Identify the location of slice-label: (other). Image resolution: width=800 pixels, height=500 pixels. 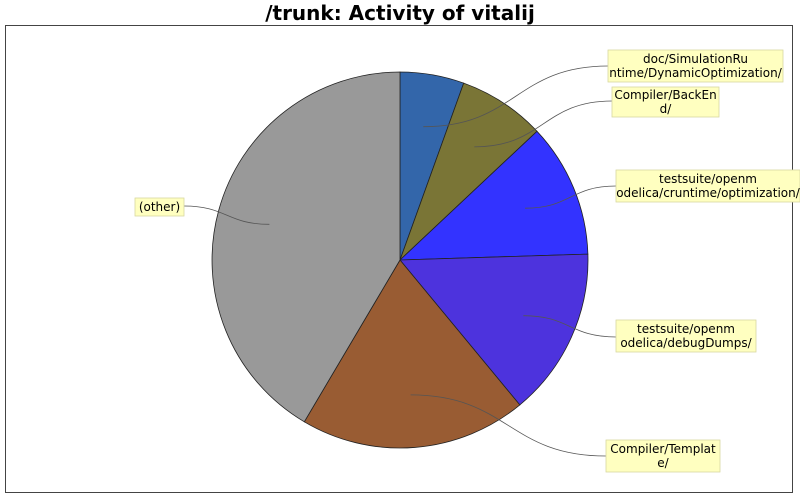
(159, 207).